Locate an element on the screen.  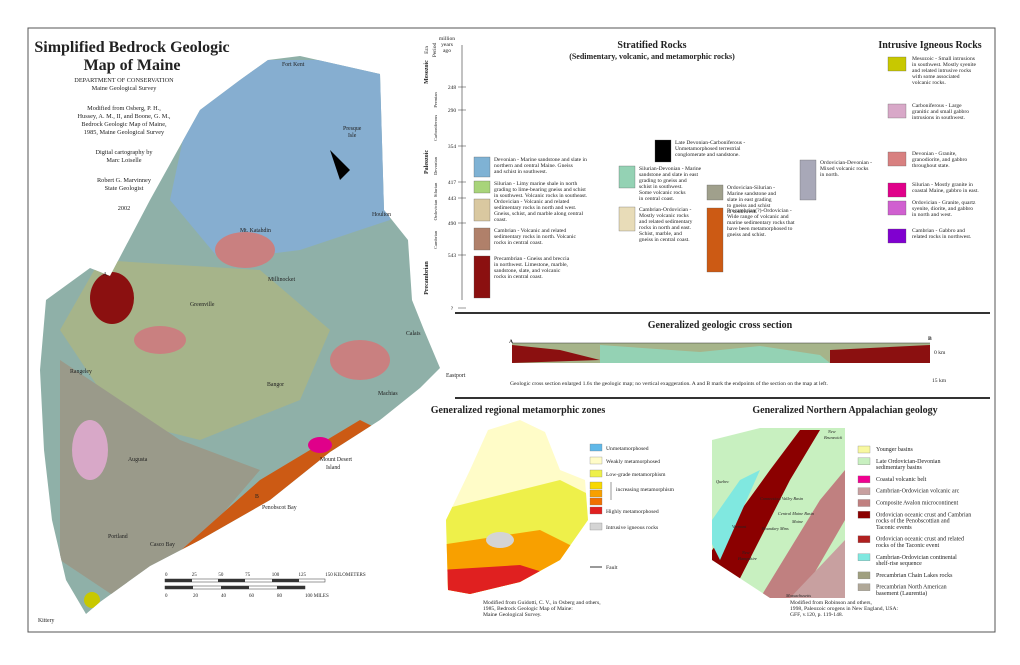
unit-text: Late Devonian-Carboniferous - is located at coordinates (710, 142).